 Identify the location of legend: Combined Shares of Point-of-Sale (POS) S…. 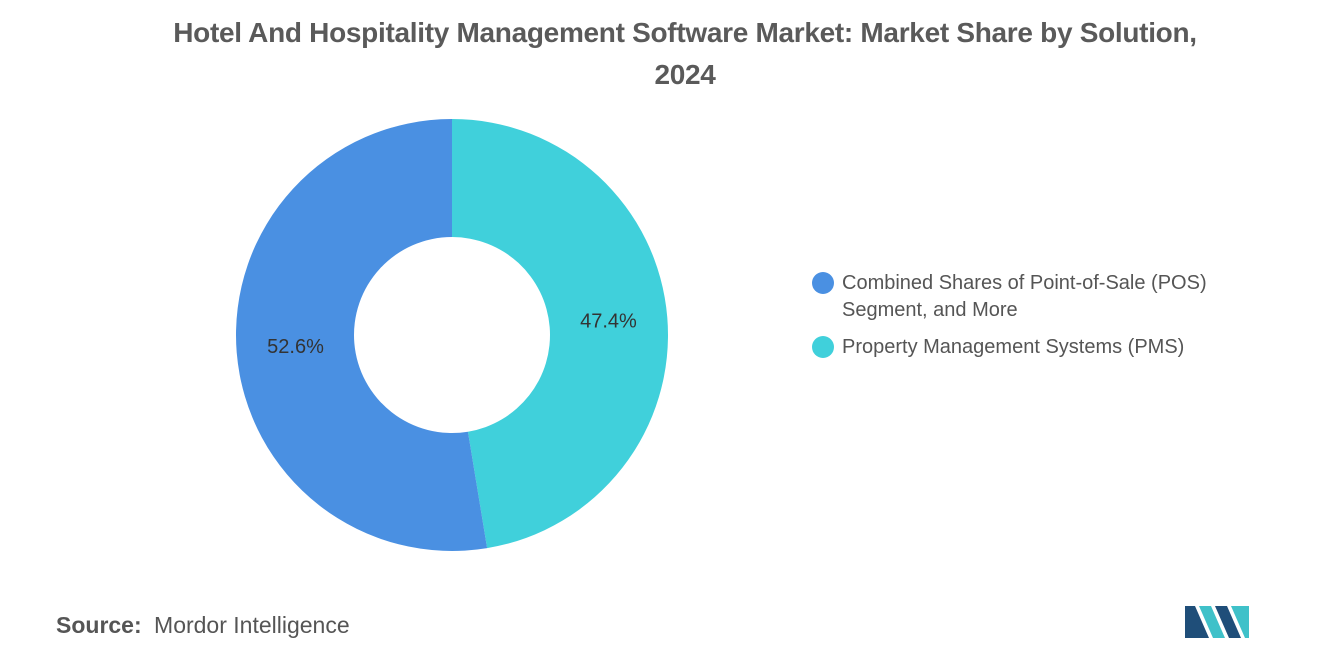
(1042, 320).